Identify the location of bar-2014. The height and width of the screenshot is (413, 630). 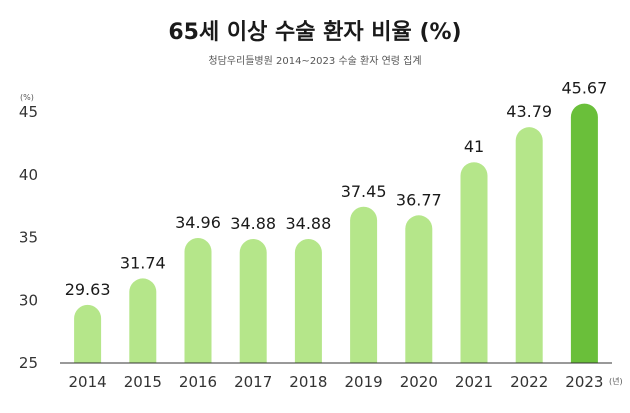
(88, 333).